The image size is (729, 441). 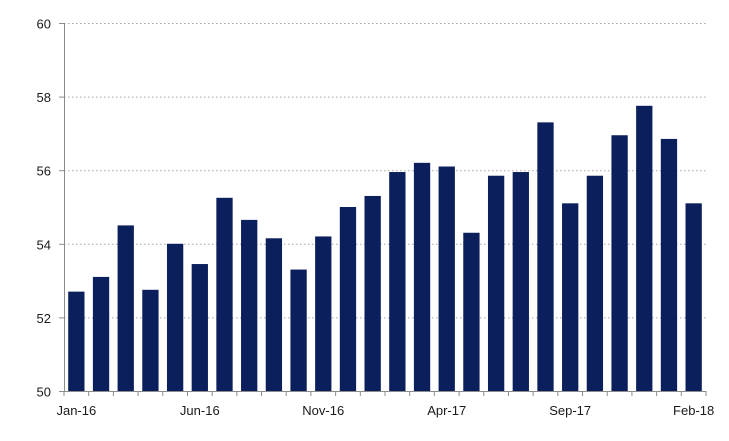 I want to click on x-tick-label-Feb-18: Feb-18, so click(x=693, y=410).